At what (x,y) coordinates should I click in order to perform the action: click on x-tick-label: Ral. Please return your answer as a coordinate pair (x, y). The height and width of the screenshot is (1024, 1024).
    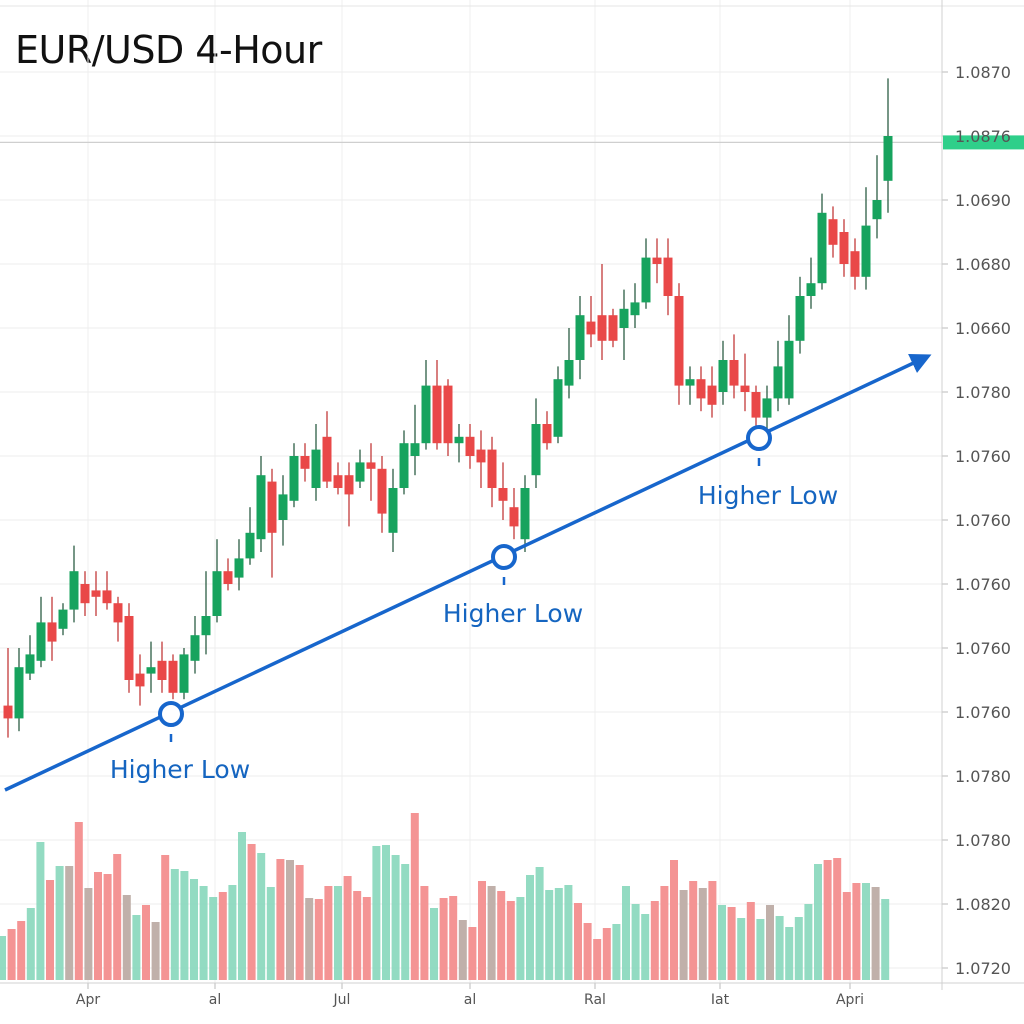
    Looking at the image, I should click on (595, 1000).